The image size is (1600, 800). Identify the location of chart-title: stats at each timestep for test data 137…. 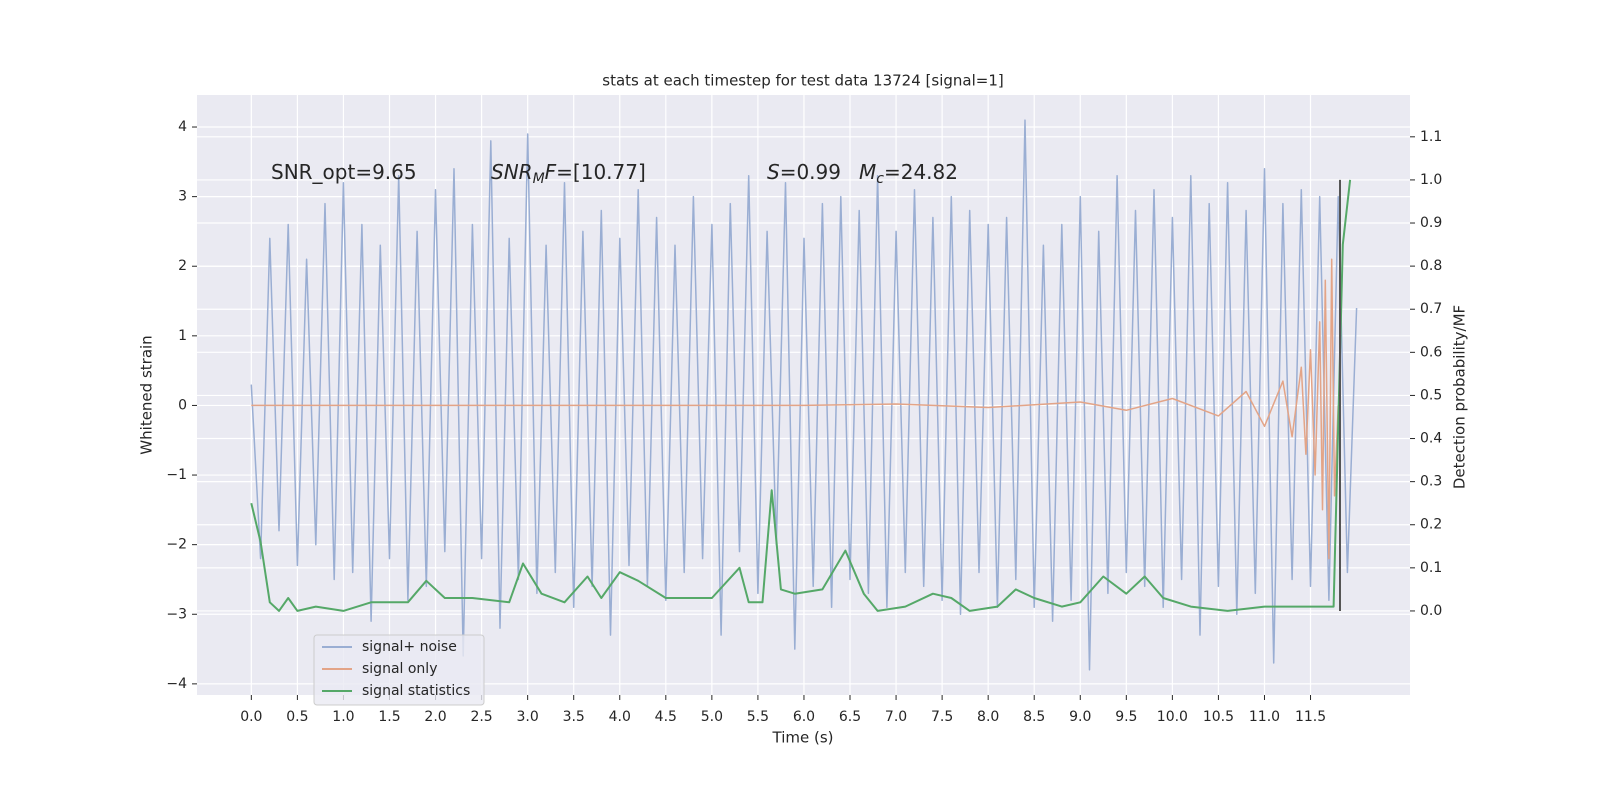
(802, 81).